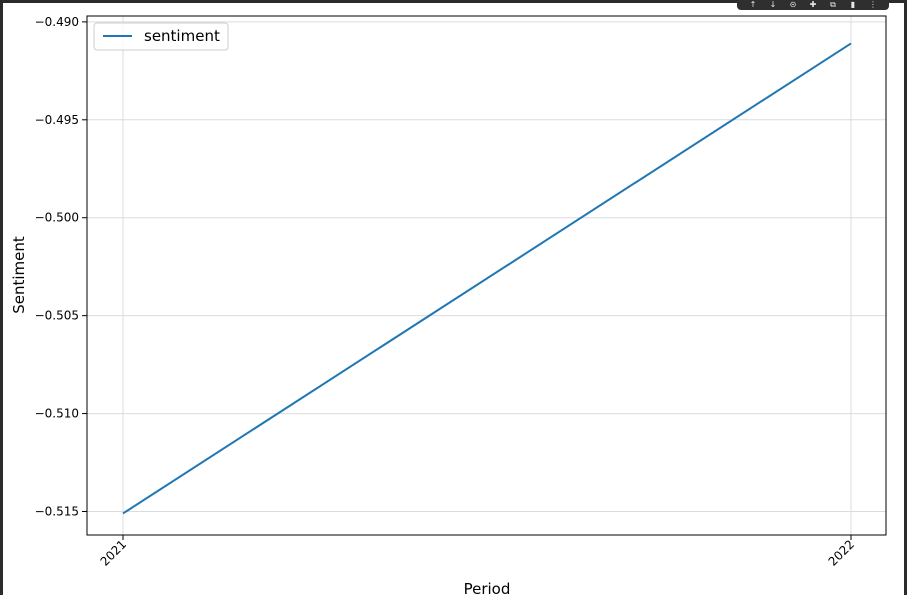  Describe the element at coordinates (773, 5) in the screenshot. I see `arrow-down-icon: ↓` at that location.